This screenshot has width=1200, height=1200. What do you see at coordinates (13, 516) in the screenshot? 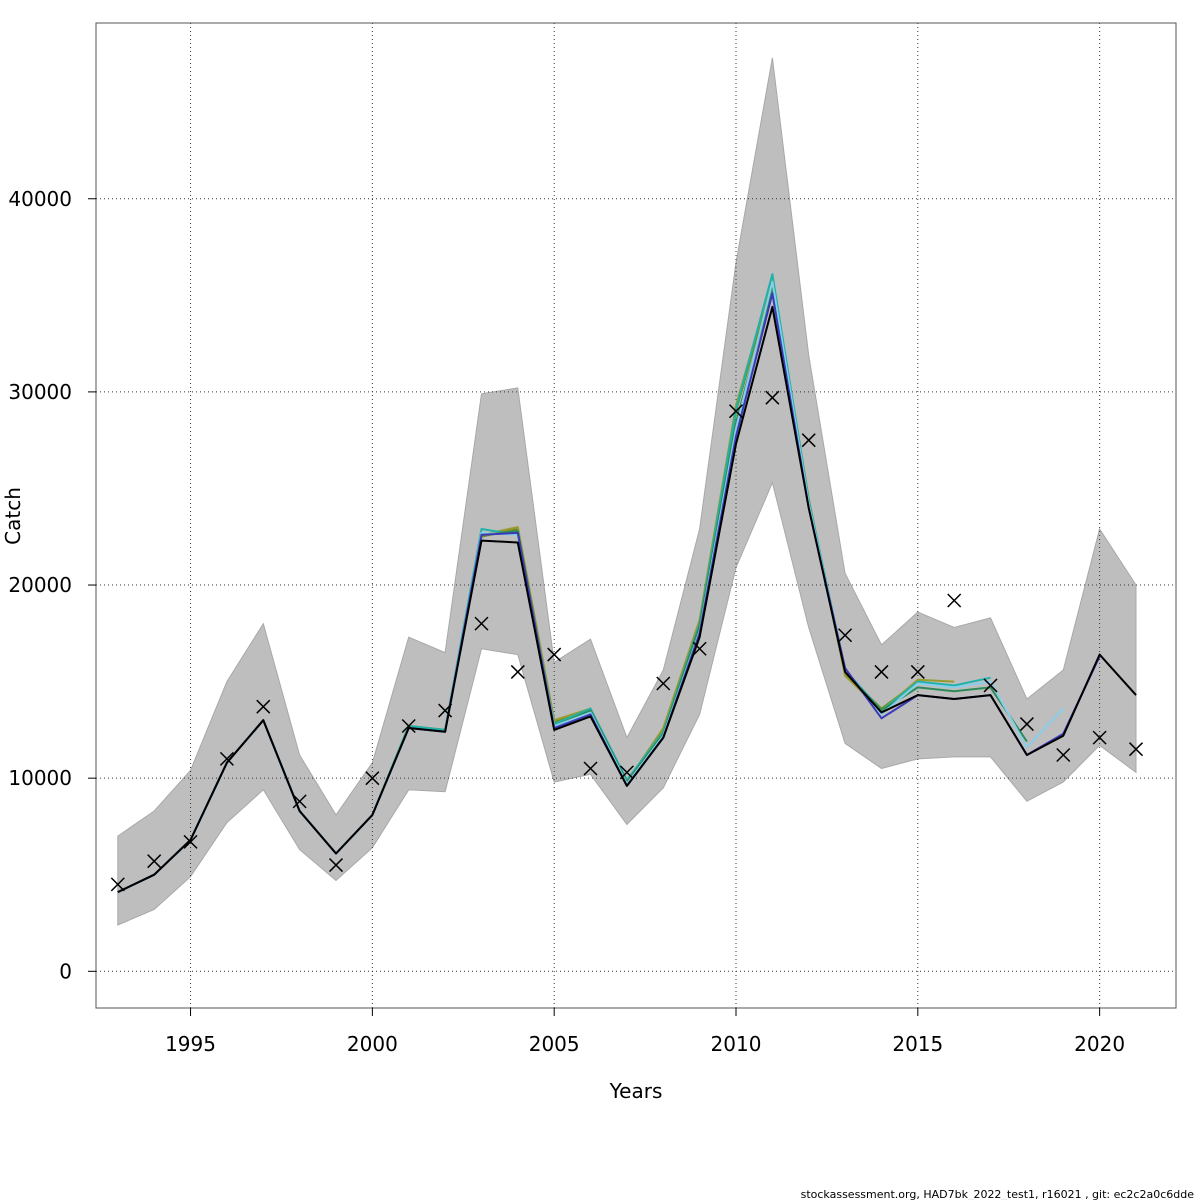
I see `y-axis-title: Catch` at bounding box center [13, 516].